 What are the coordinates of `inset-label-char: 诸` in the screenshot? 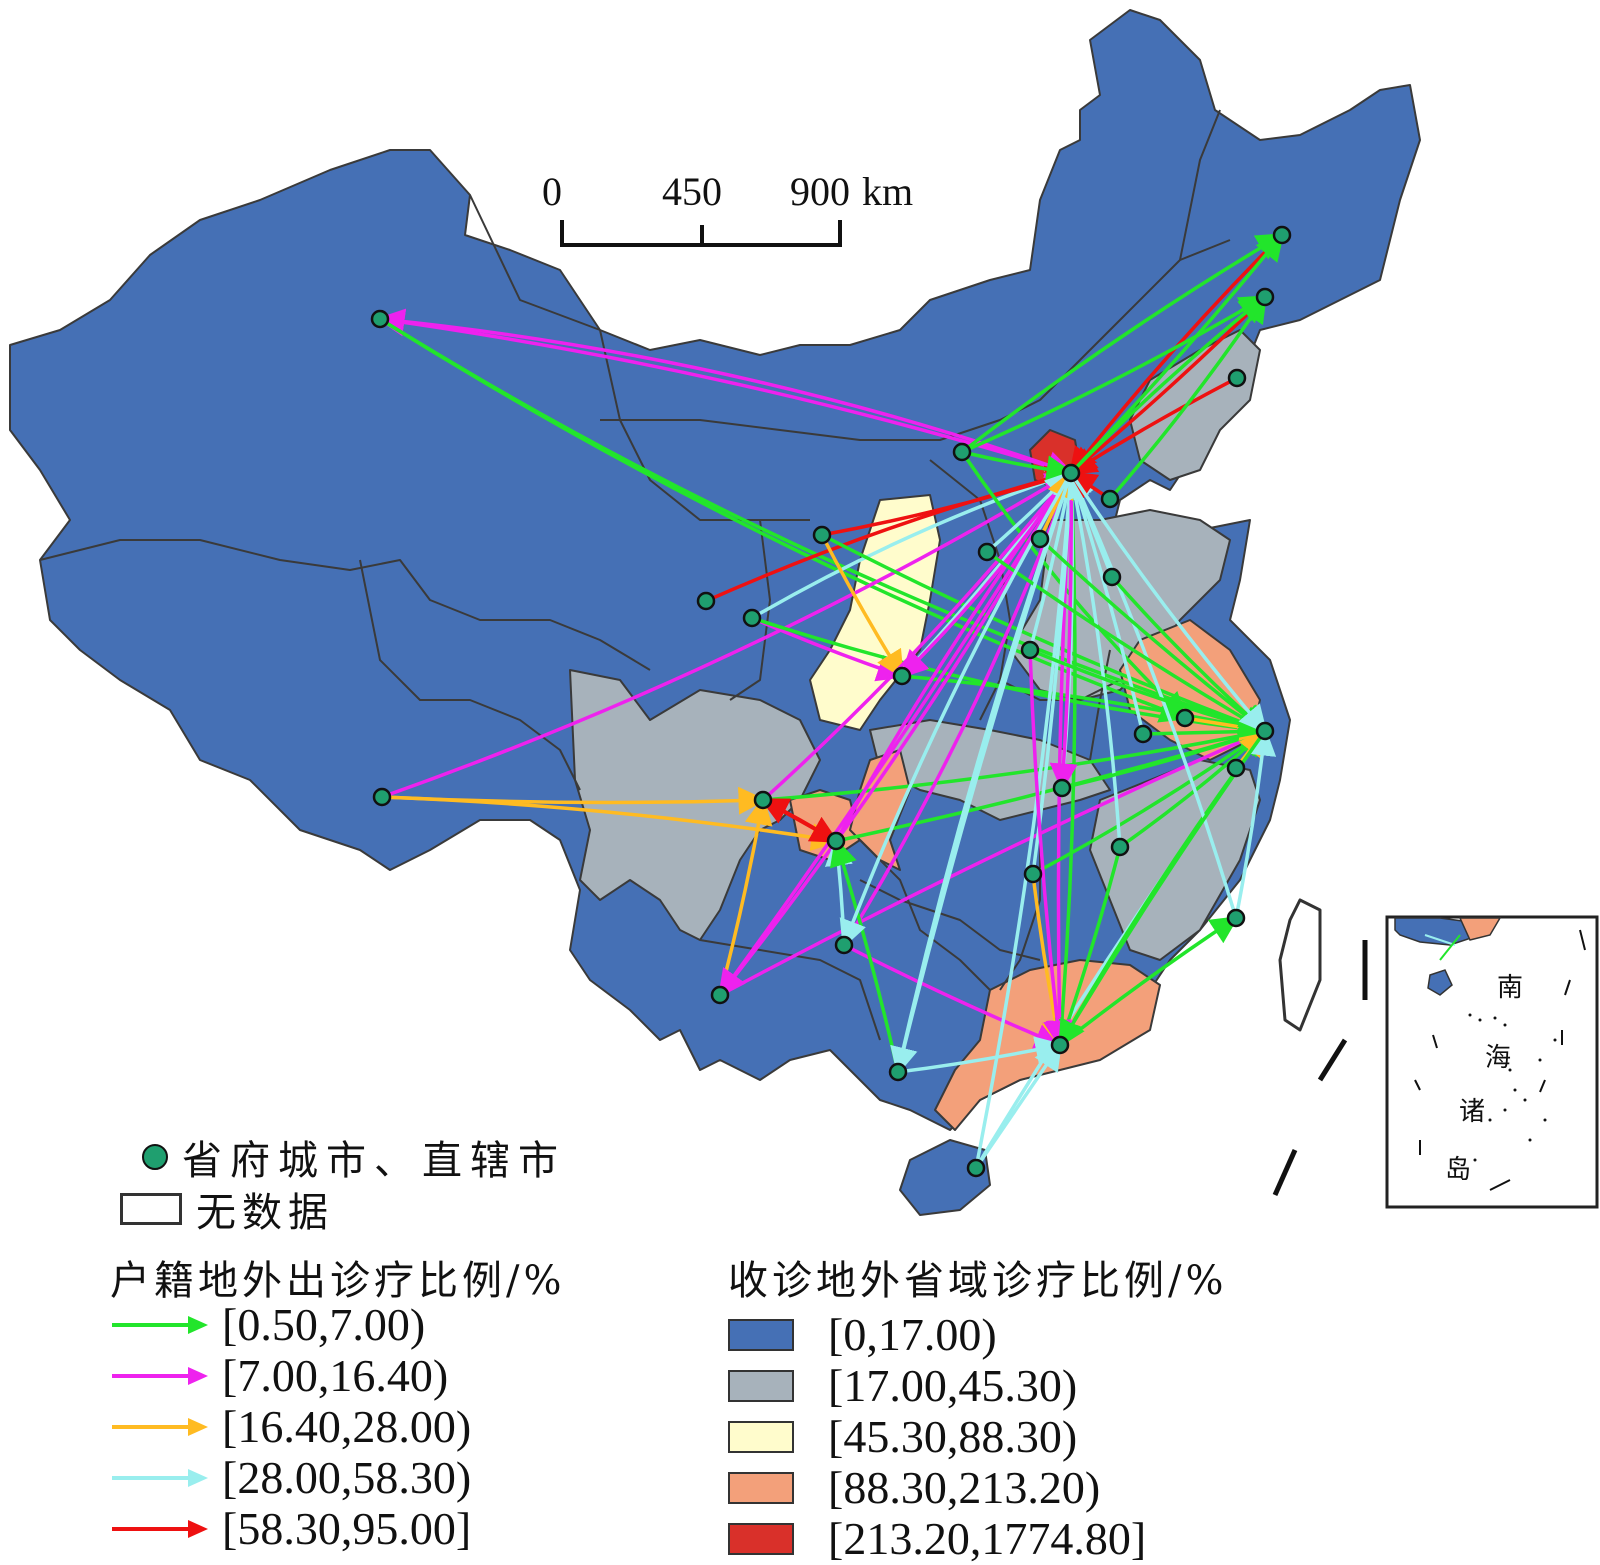 It's located at (1472, 1112).